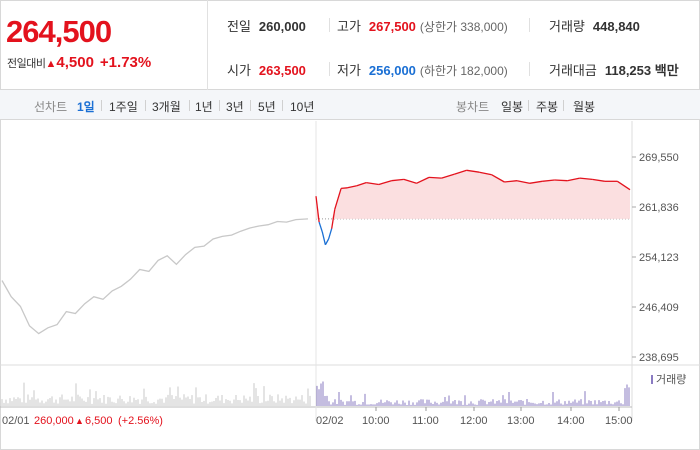  What do you see at coordinates (547, 107) in the screenshot?
I see `tab-weekly-candle: 주봉` at bounding box center [547, 107].